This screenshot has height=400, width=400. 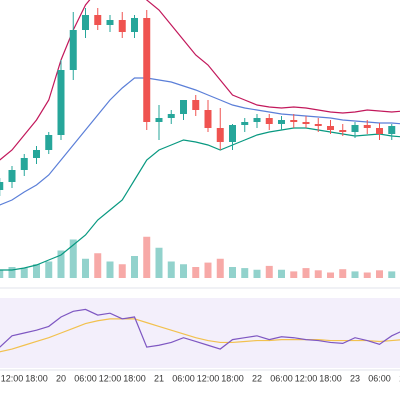 I want to click on rsi-line, so click(x=200, y=329).